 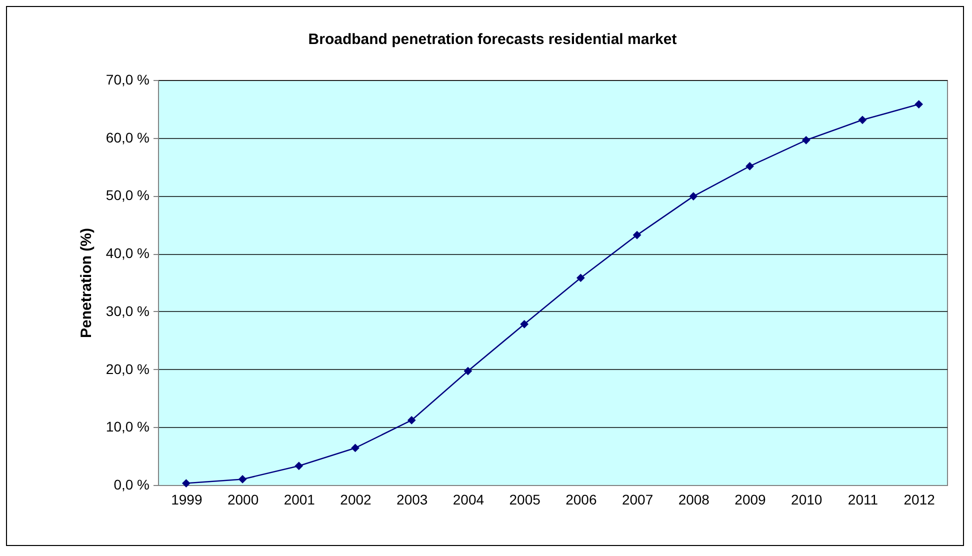 What do you see at coordinates (128, 253) in the screenshot?
I see `y-tick-label: 40,0 %` at bounding box center [128, 253].